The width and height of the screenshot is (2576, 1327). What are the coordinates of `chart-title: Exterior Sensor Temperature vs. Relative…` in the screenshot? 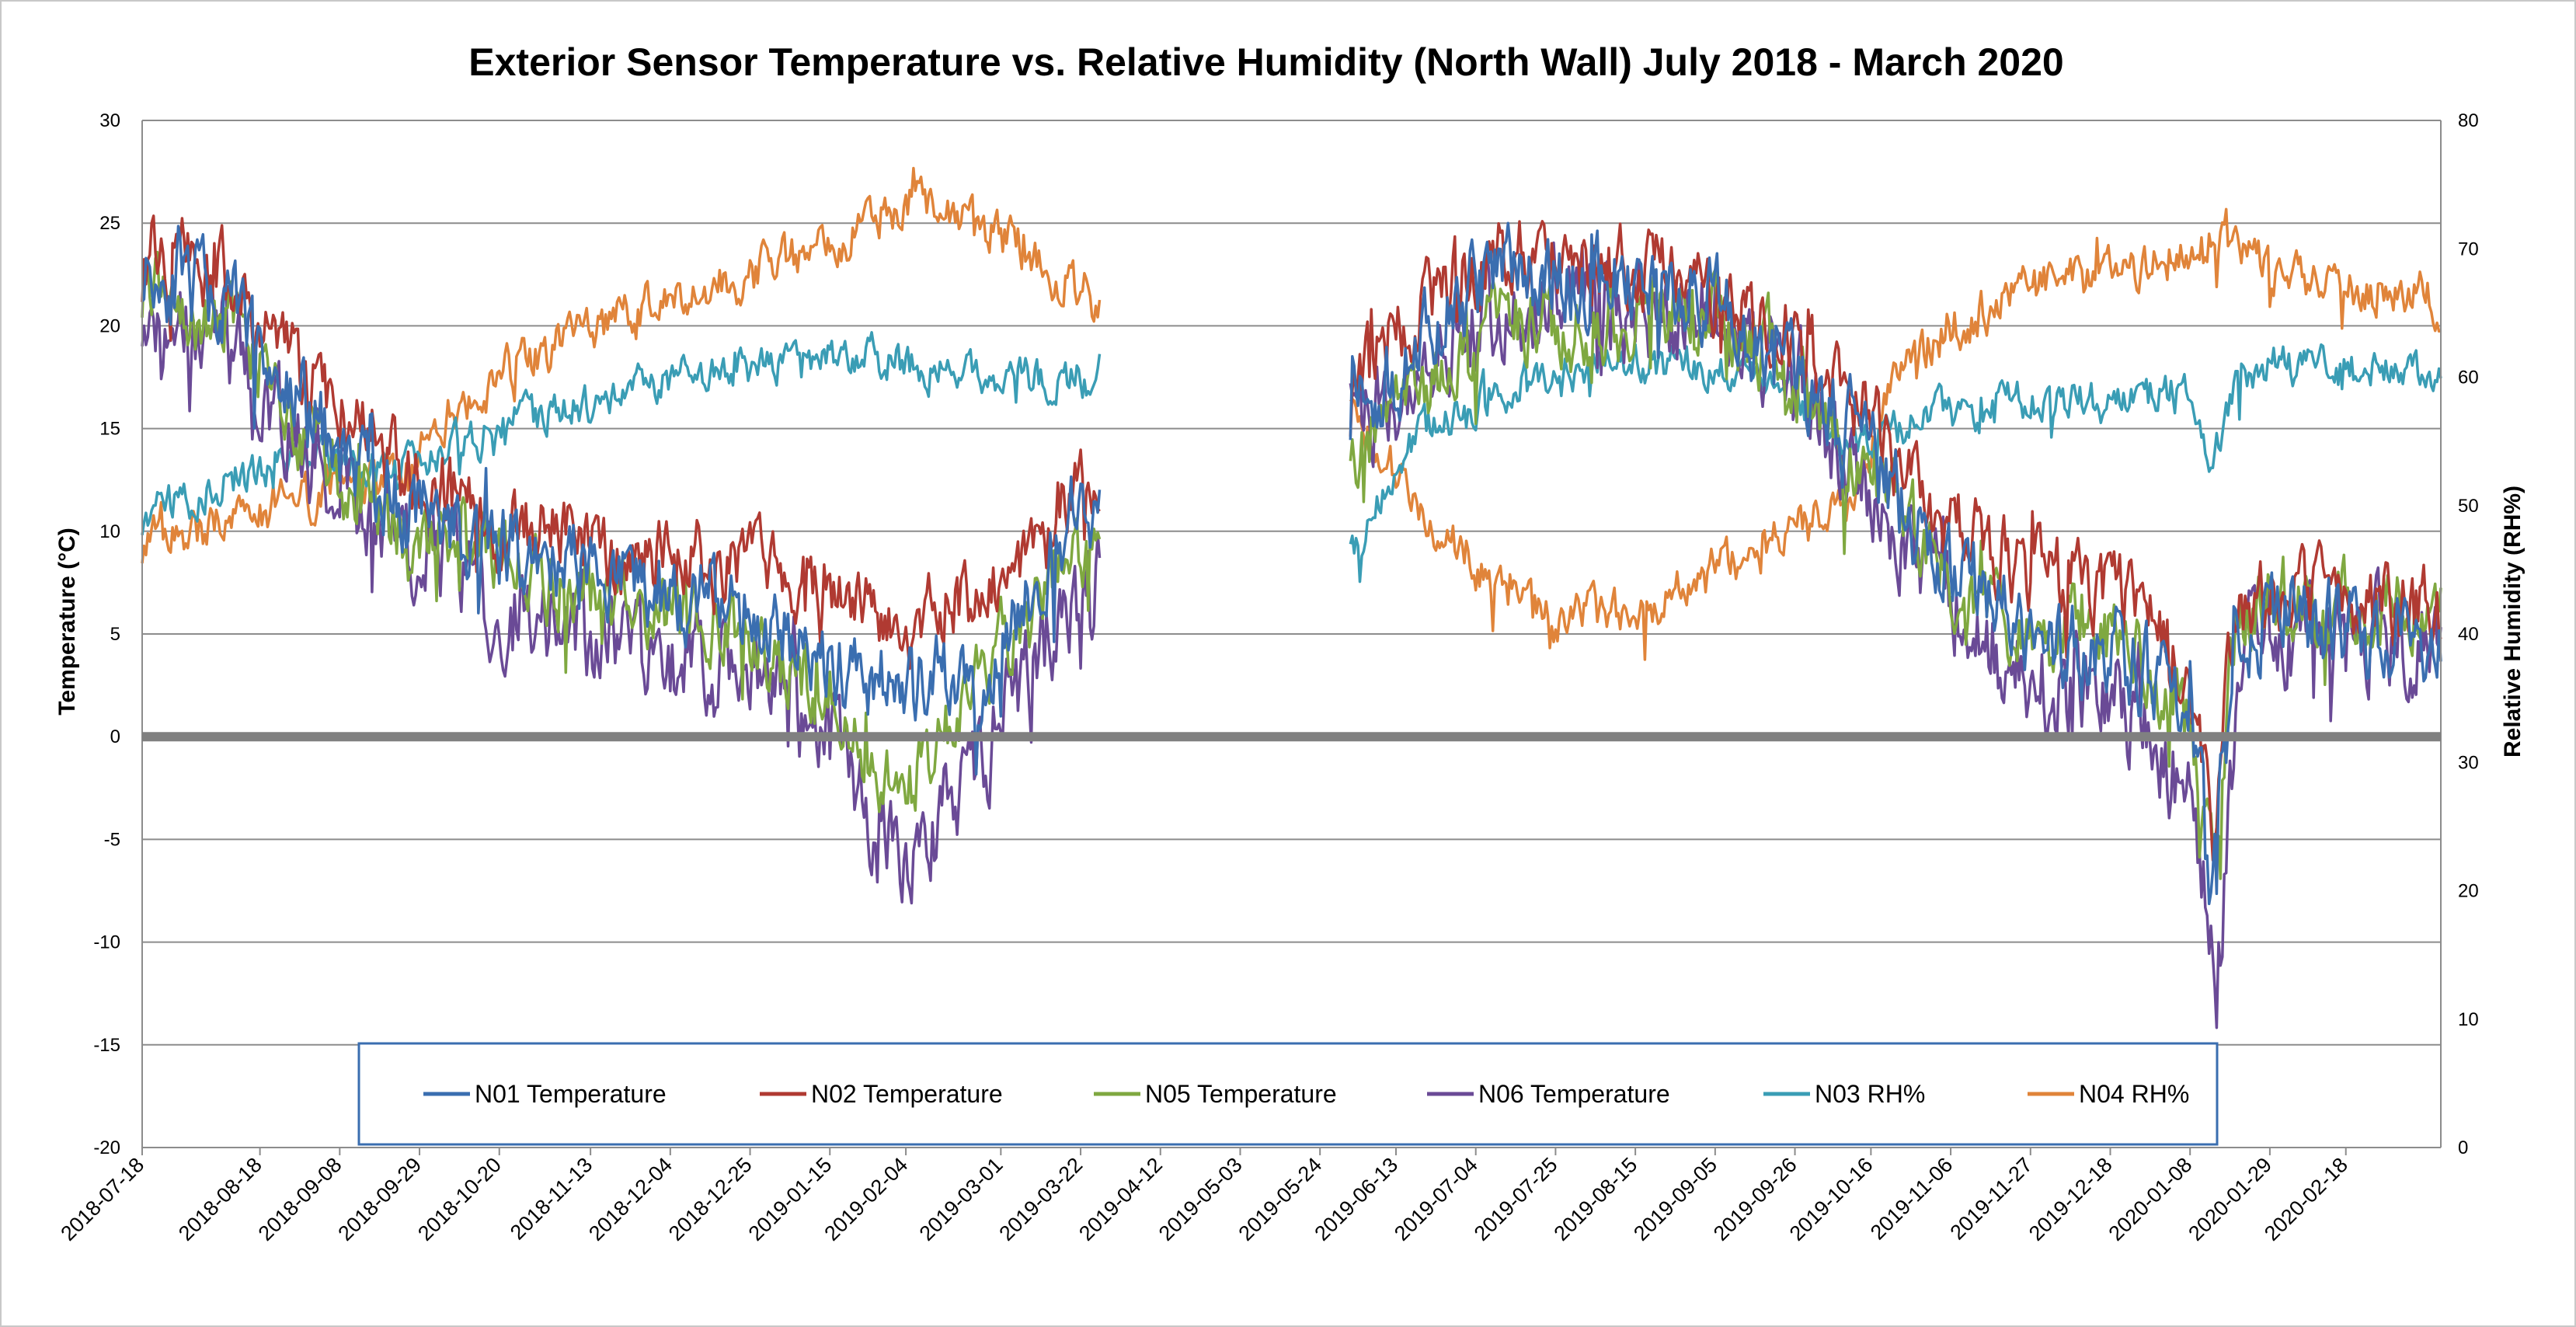 It's located at (1265, 62).